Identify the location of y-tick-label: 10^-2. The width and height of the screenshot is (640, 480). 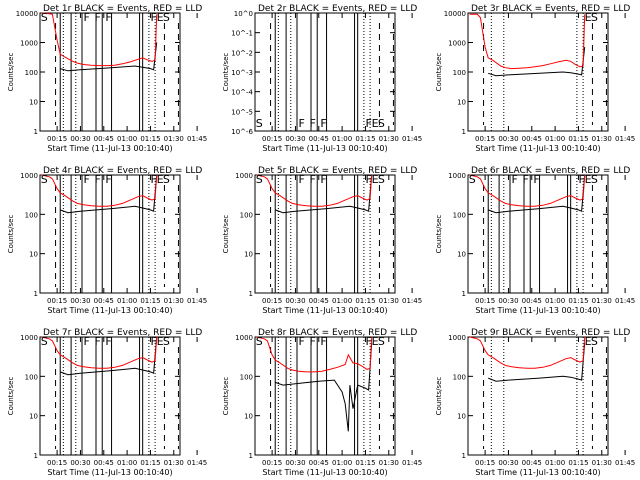
(242, 53).